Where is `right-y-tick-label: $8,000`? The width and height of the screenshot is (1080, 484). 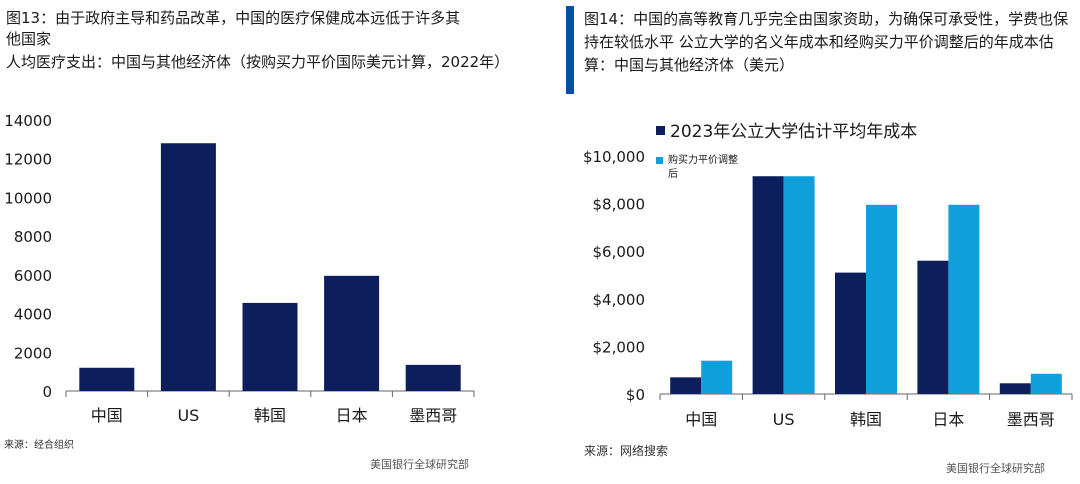 right-y-tick-label: $8,000 is located at coordinates (619, 205).